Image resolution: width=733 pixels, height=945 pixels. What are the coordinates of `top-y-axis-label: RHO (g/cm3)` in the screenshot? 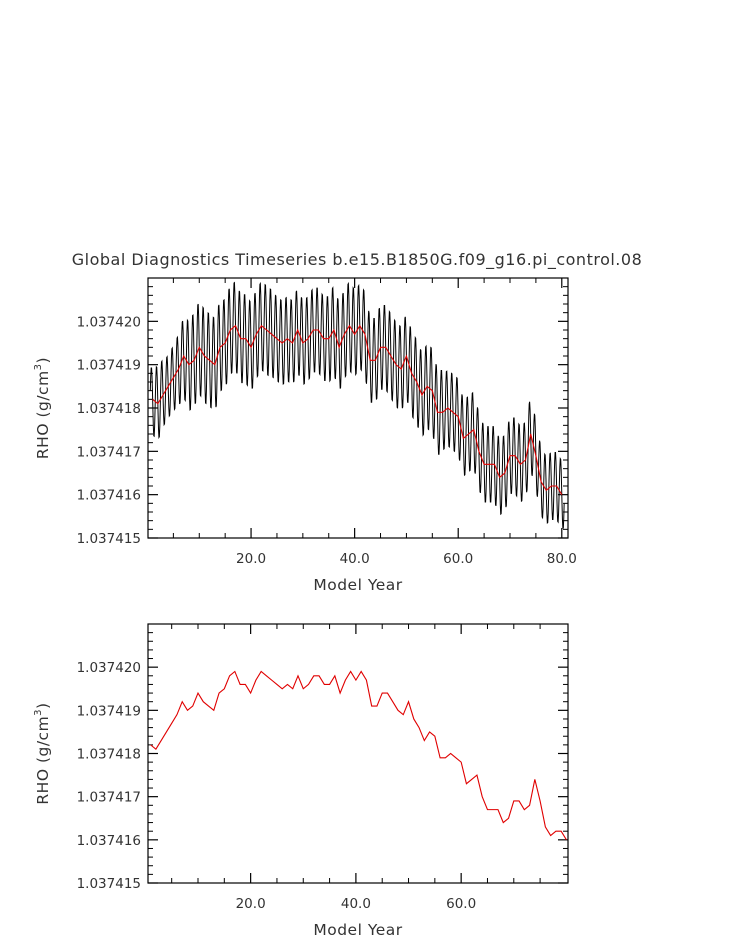 It's located at (42, 408).